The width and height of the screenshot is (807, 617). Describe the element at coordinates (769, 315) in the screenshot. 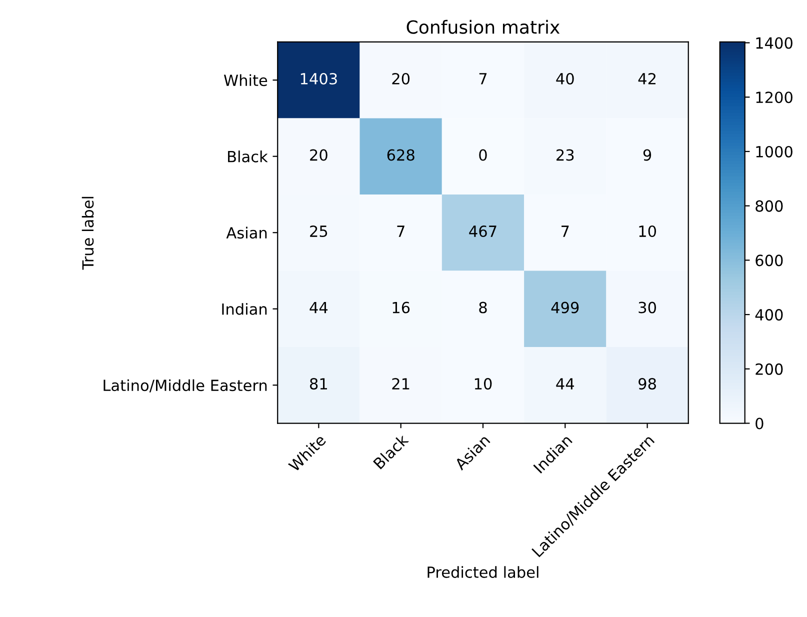

I see `color-bar-label: 400` at that location.